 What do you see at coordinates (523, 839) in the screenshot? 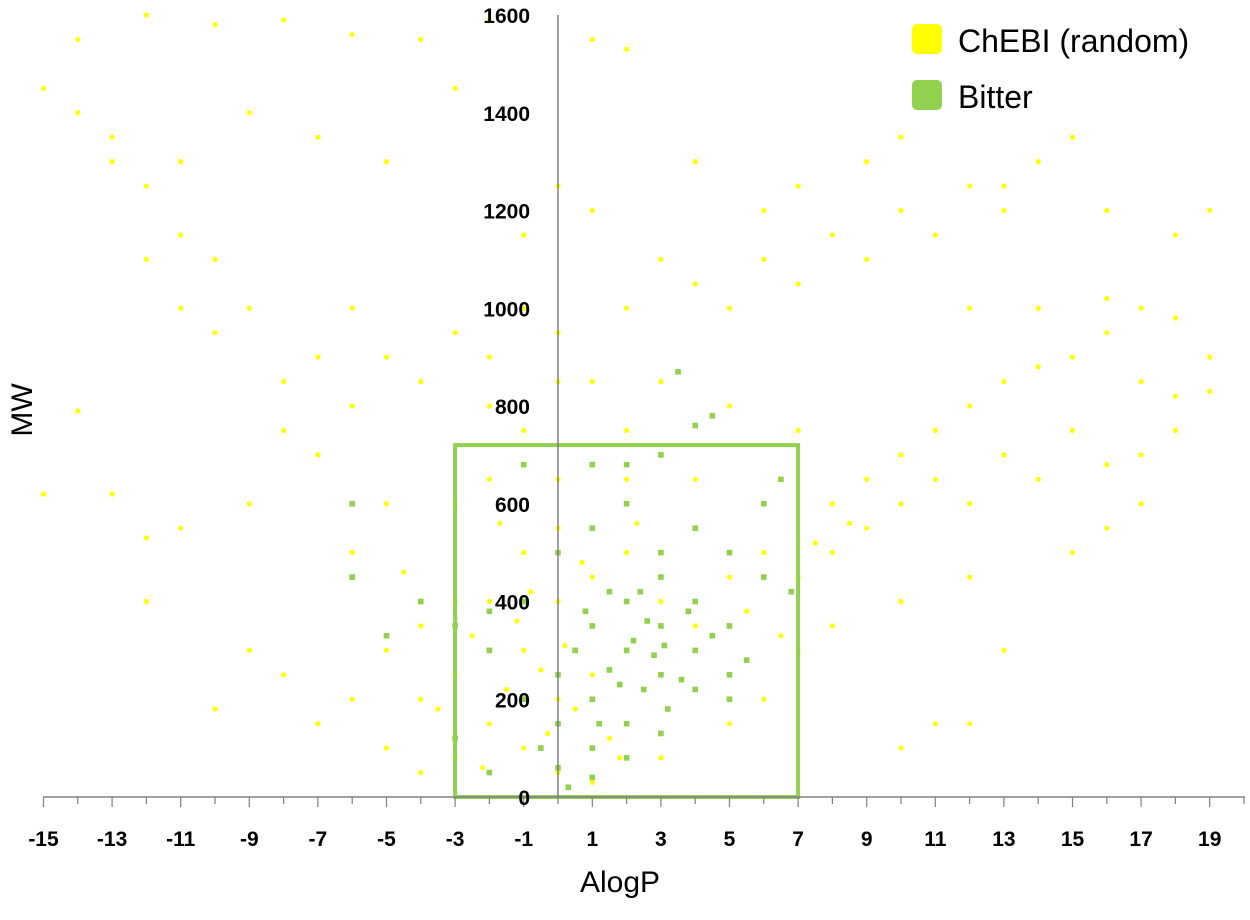
I see `x-tick-label: -1` at bounding box center [523, 839].